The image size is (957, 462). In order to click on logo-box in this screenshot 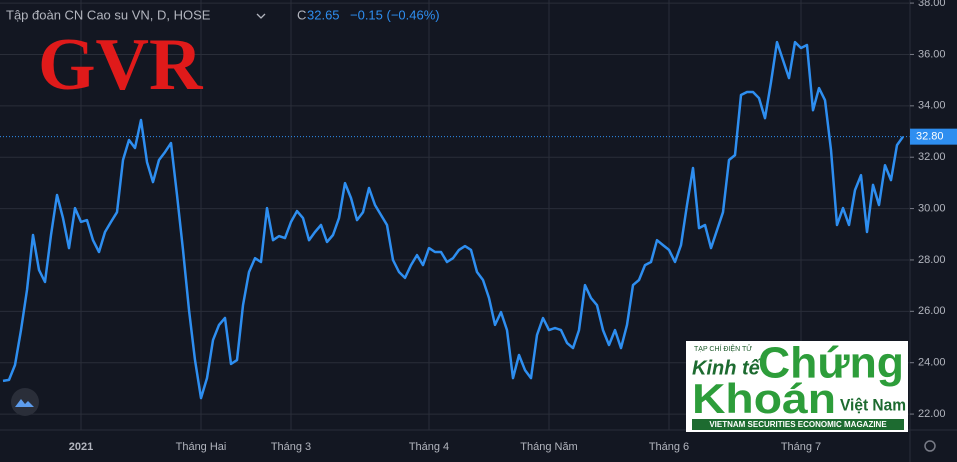, I will do `click(797, 386)`.